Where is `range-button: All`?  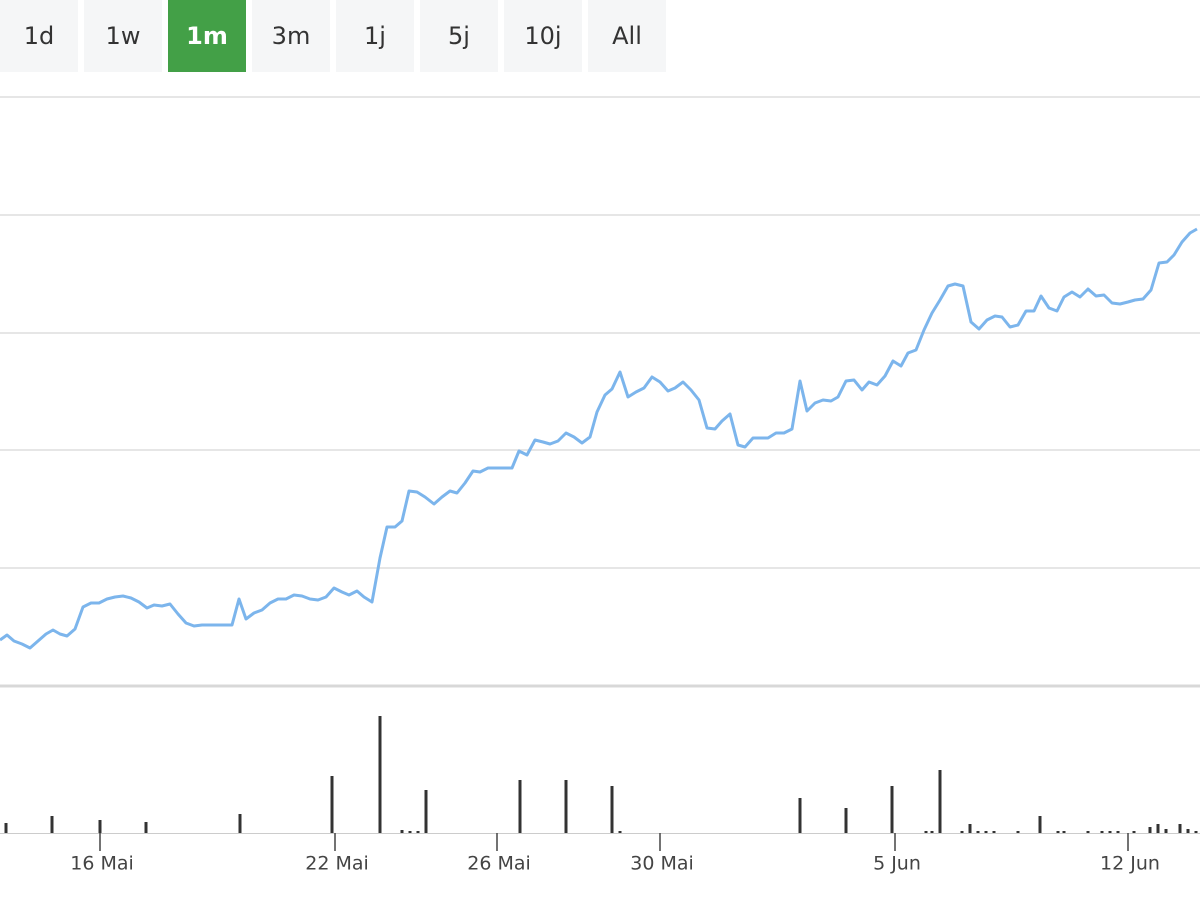 range-button: All is located at coordinates (627, 36).